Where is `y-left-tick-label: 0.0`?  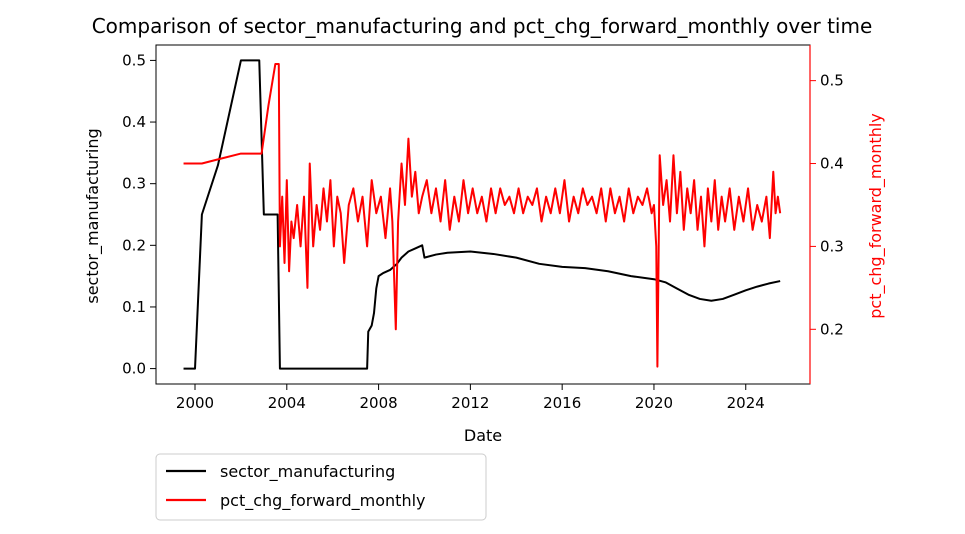 y-left-tick-label: 0.0 is located at coordinates (134, 369).